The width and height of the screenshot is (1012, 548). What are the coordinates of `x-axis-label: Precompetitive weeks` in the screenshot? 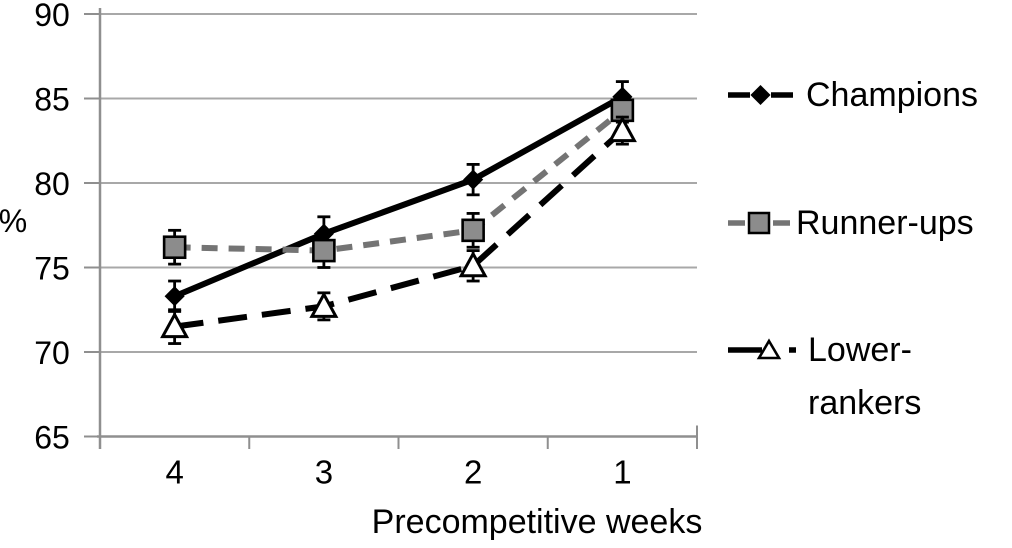 It's located at (537, 522).